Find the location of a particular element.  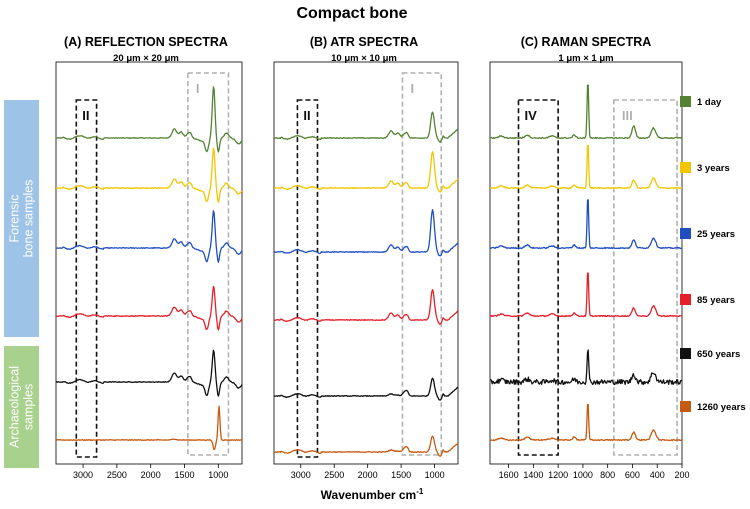

legend-swatch-85-years is located at coordinates (685, 299).